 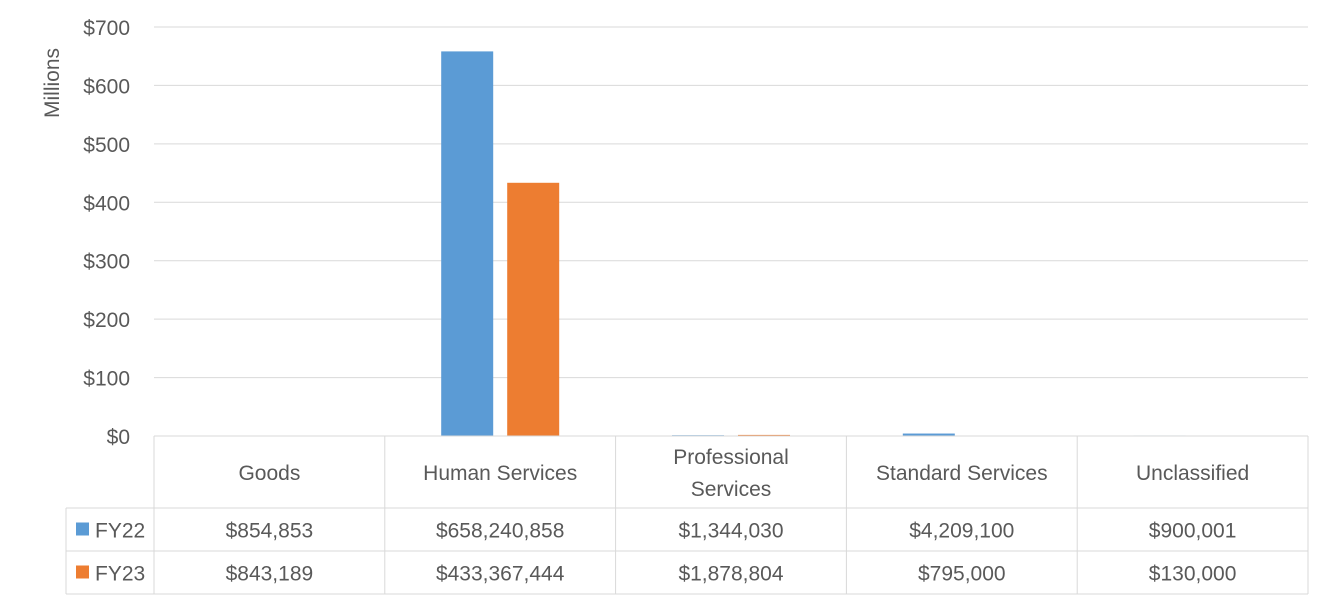 What do you see at coordinates (730, 531) in the screenshot?
I see `data-label: $1,344,030` at bounding box center [730, 531].